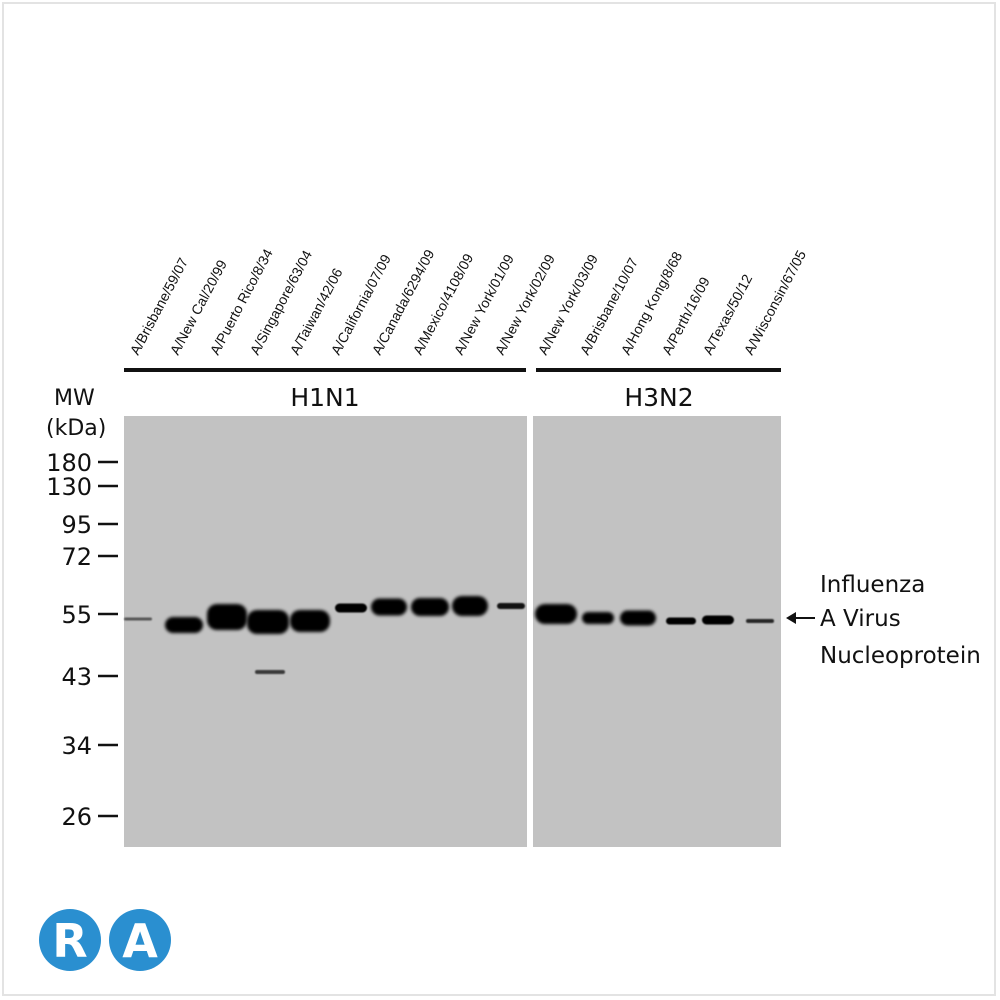 The image size is (1000, 1000). What do you see at coordinates (324, 397) in the screenshot?
I see `h1n1-group-label: H1N1` at bounding box center [324, 397].